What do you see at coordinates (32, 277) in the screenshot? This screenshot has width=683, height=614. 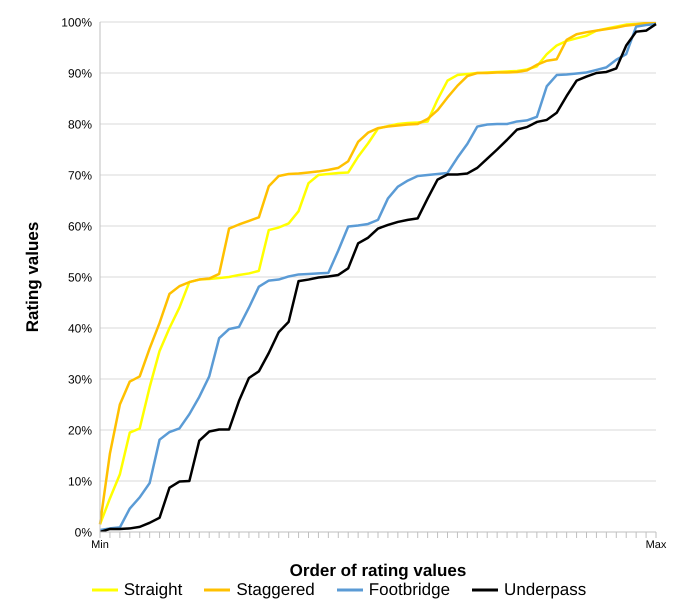 I see `y-axis-title: Rating values` at bounding box center [32, 277].